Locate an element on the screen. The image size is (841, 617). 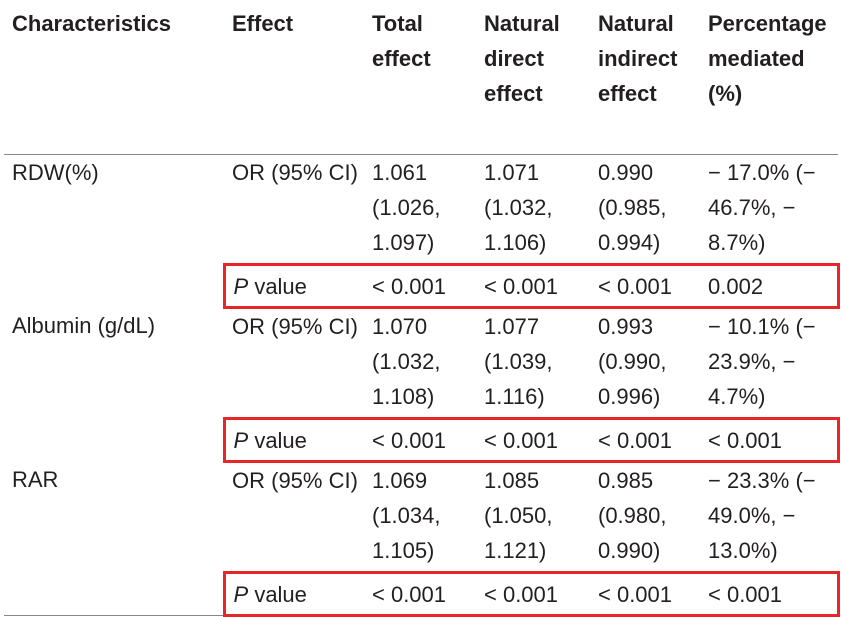
value-cell: 1.085 (1.050, 1.121) is located at coordinates (518, 515).